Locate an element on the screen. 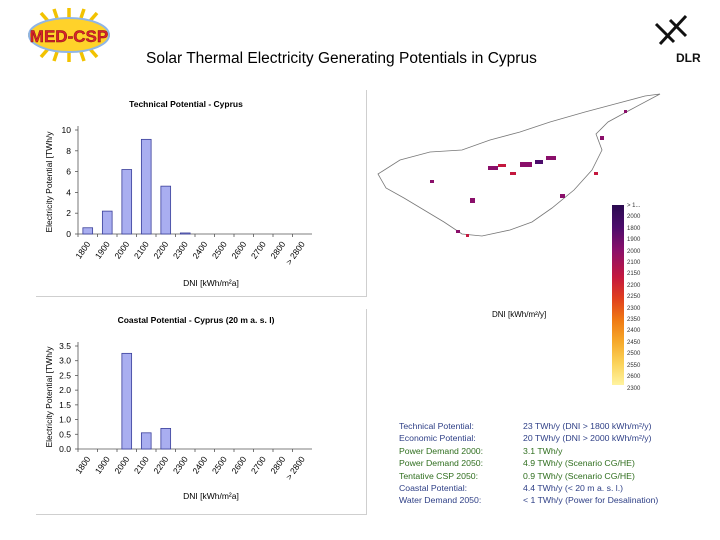  y-tick-label: 10 is located at coordinates (67, 130).